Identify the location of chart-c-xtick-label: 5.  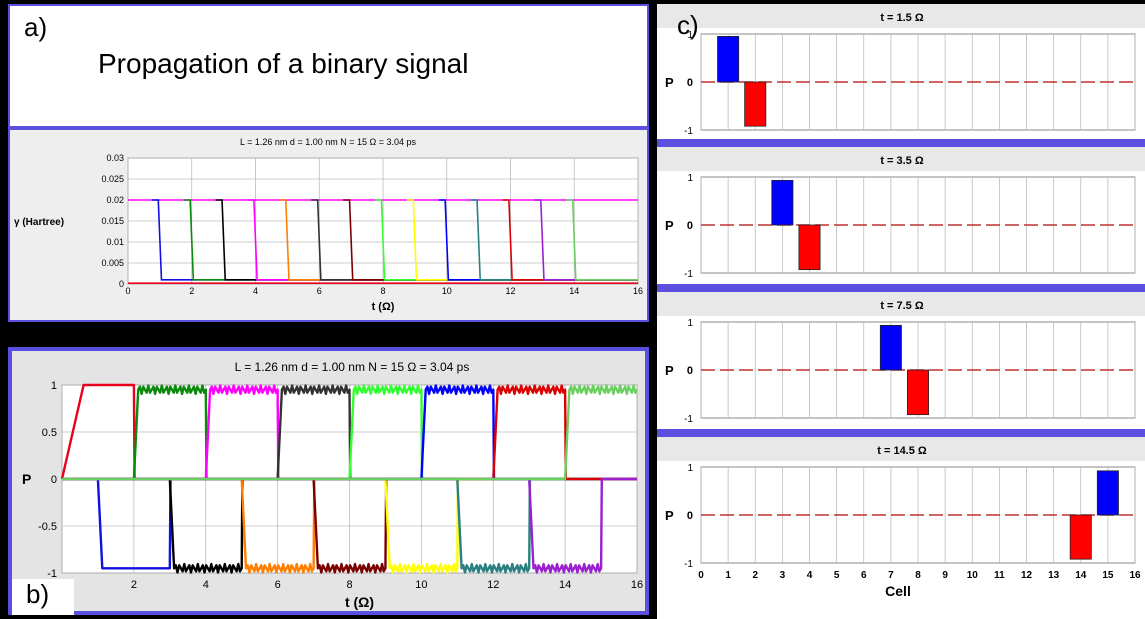
(837, 575).